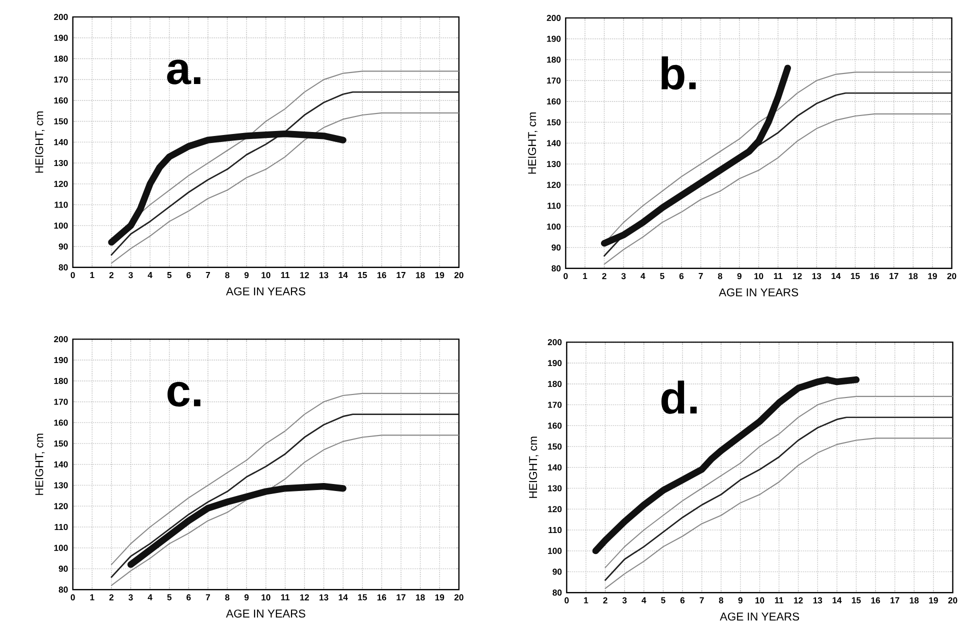  Describe the element at coordinates (61, 359) in the screenshot. I see `y-tick-label: 190` at that location.